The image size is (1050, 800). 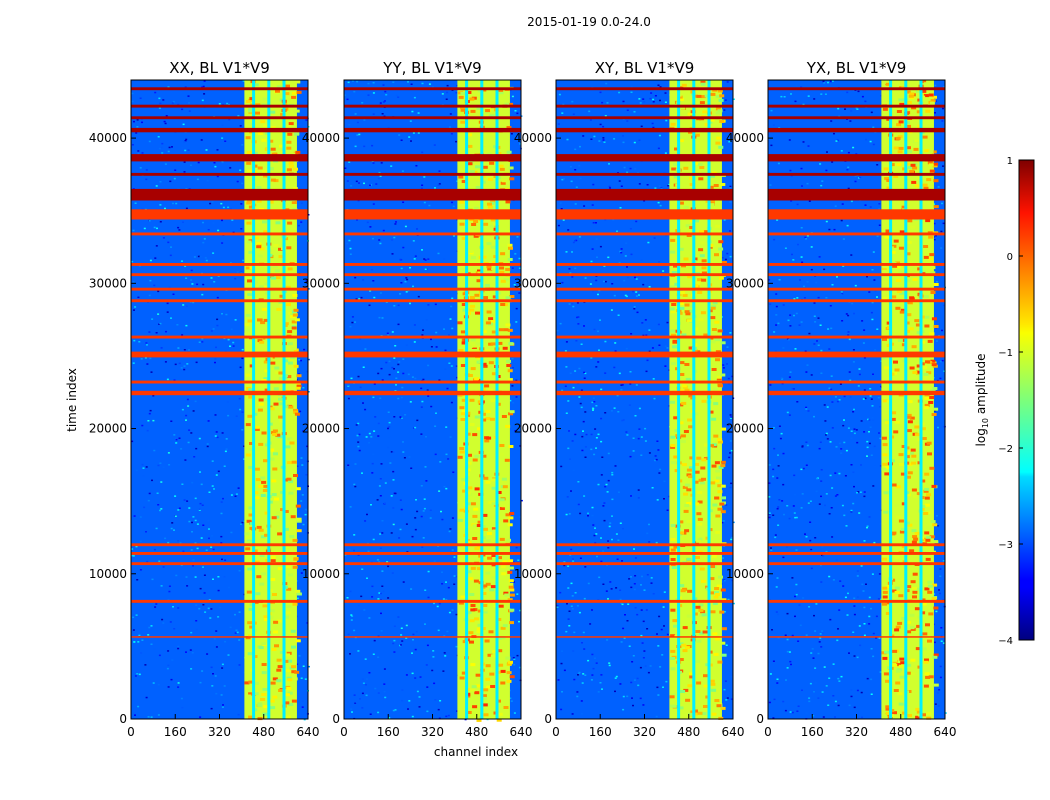 What do you see at coordinates (108, 283) in the screenshot?
I see `y-tick-label: 30000` at bounding box center [108, 283].